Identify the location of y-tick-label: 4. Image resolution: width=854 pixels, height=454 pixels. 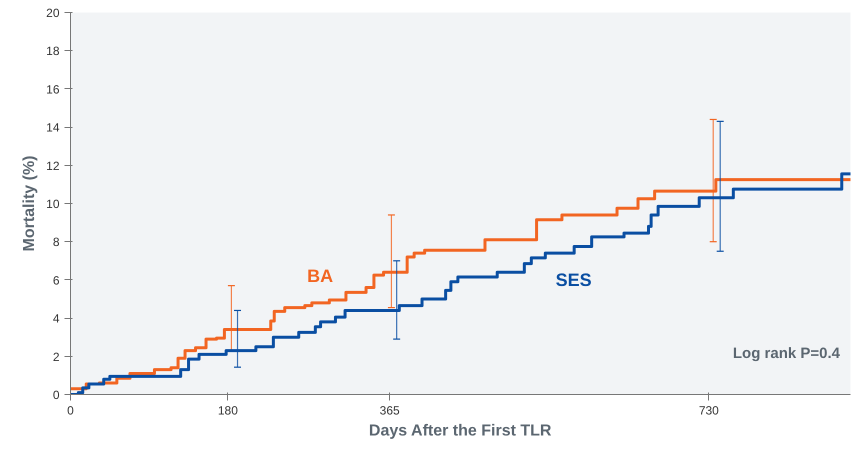
(56, 319).